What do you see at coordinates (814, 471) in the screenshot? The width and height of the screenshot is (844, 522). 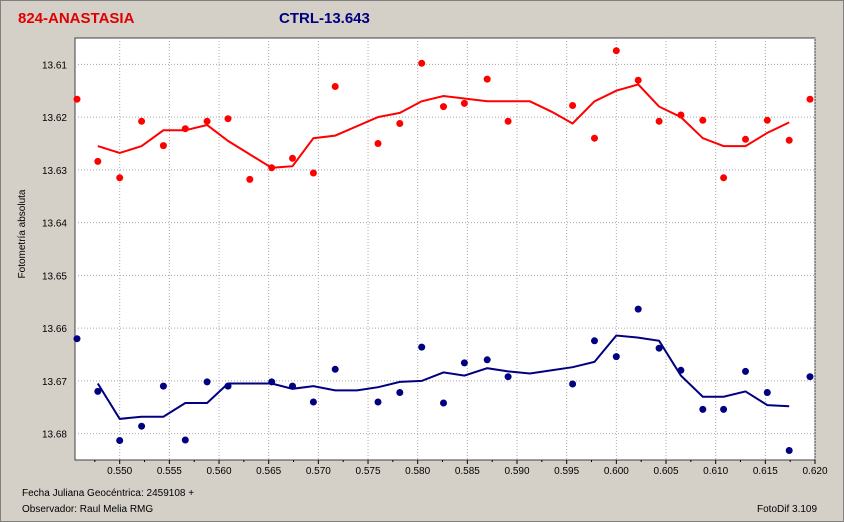 I see `x-tick-label: 0.620` at bounding box center [814, 471].